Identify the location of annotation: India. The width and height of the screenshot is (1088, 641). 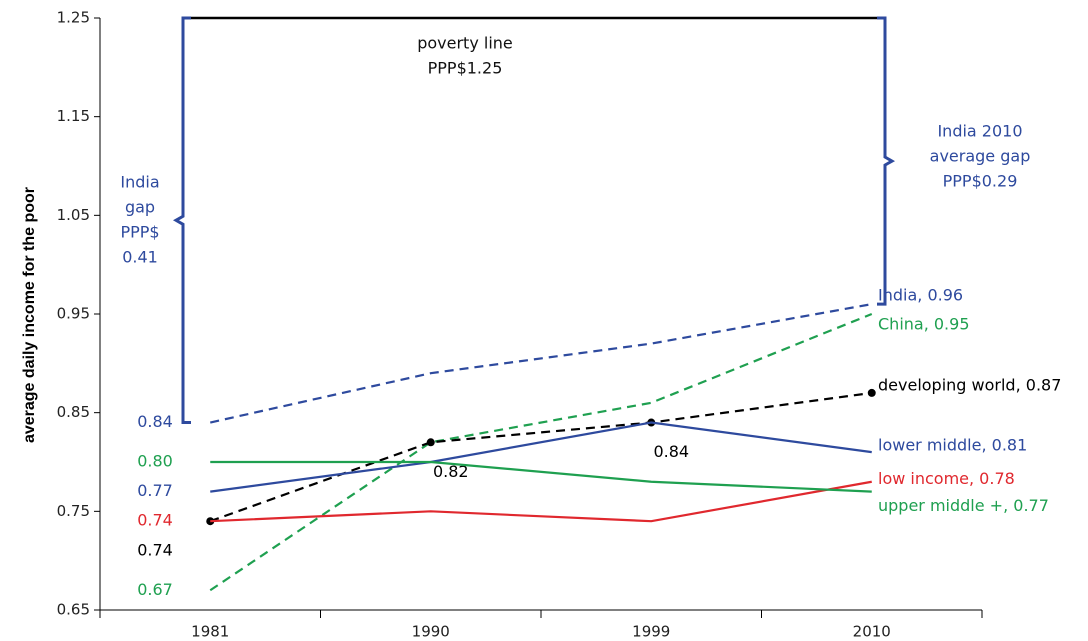
(139, 182).